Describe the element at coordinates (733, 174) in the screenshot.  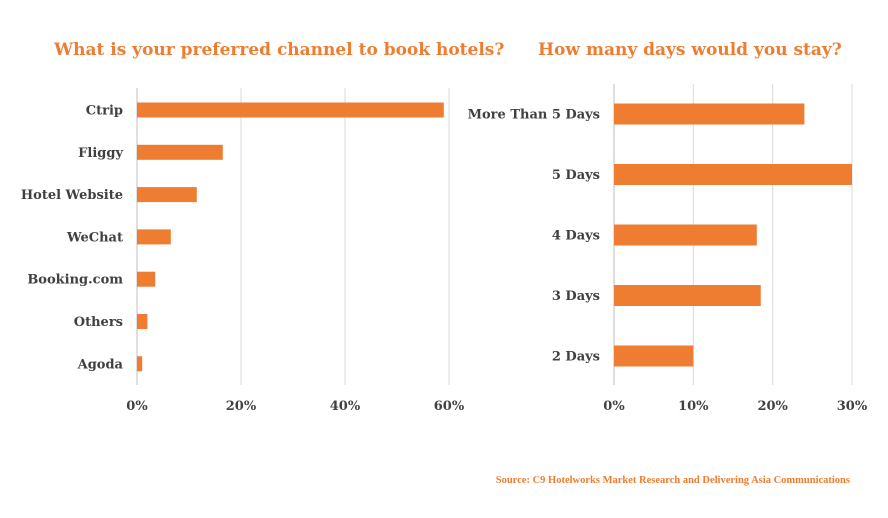
I see `bar-5-days` at that location.